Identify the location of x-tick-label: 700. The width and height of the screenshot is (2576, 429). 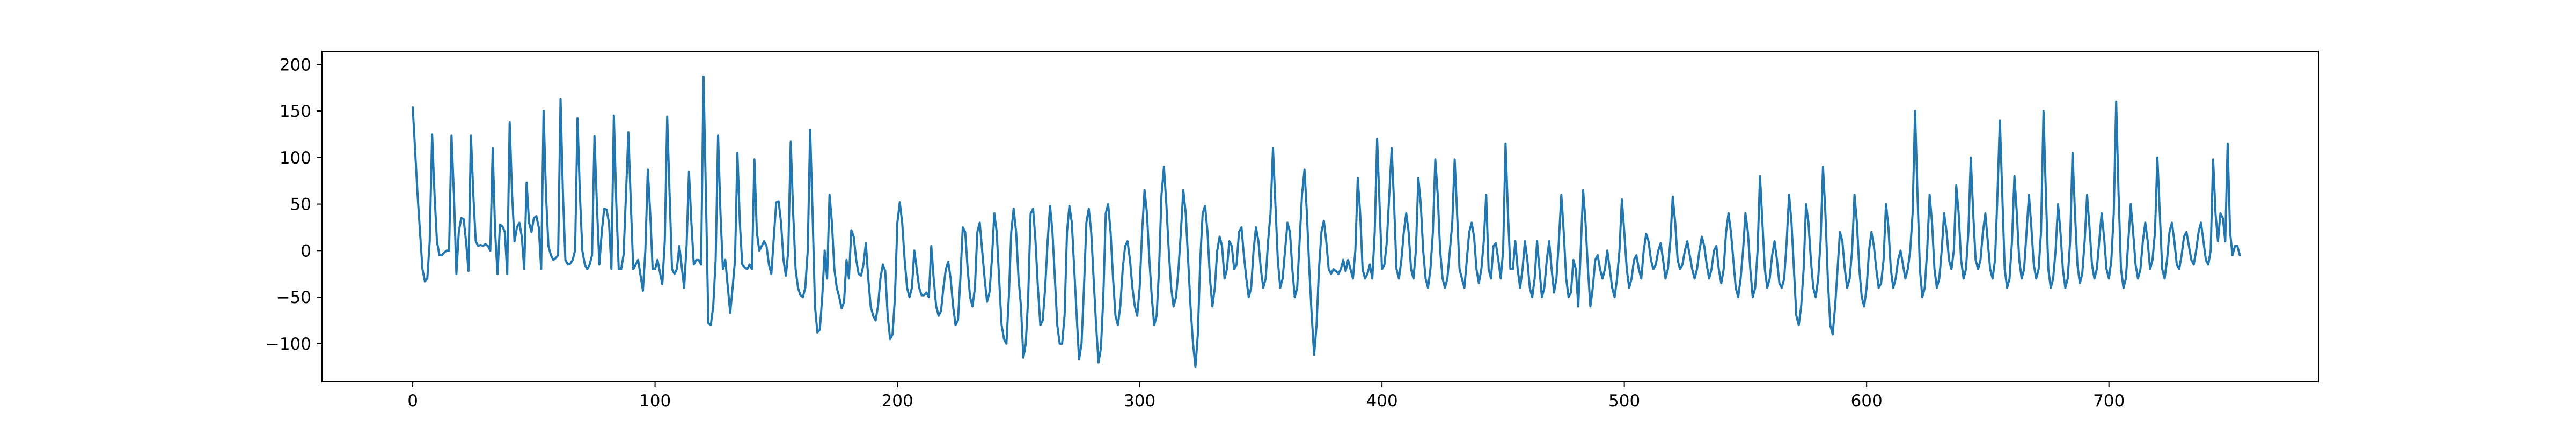
(2109, 401).